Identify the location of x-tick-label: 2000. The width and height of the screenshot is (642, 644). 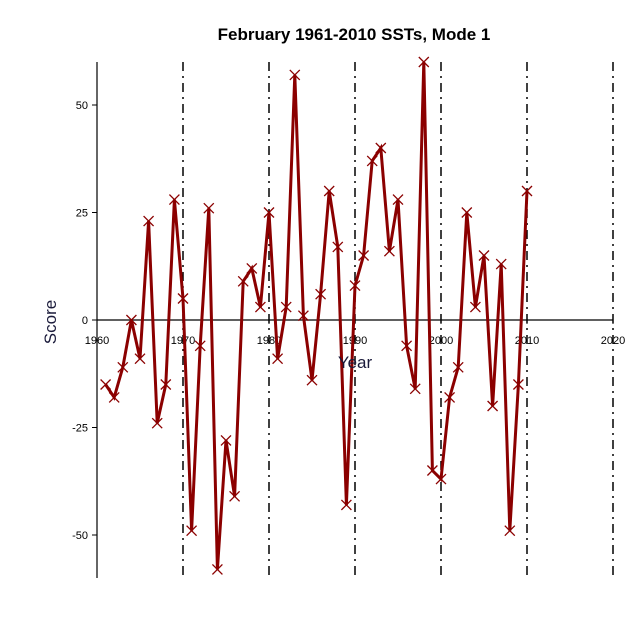
(441, 341).